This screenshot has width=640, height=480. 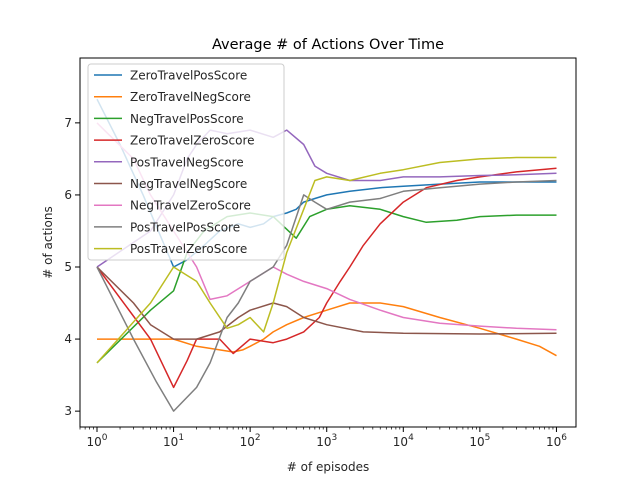 I want to click on legend-label: PosTravelZeroScore, so click(x=188, y=249).